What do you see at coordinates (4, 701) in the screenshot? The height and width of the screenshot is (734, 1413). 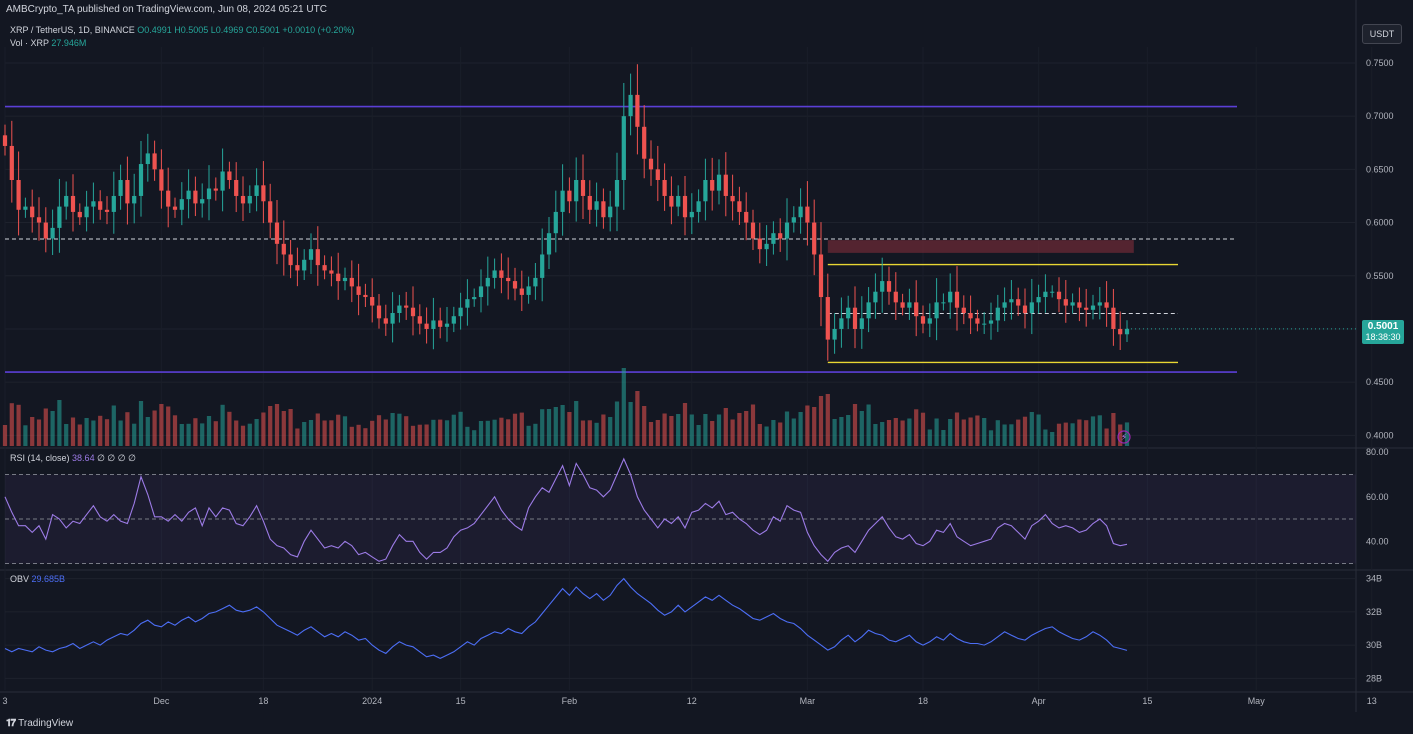 I see `time-axis-label: 3` at bounding box center [4, 701].